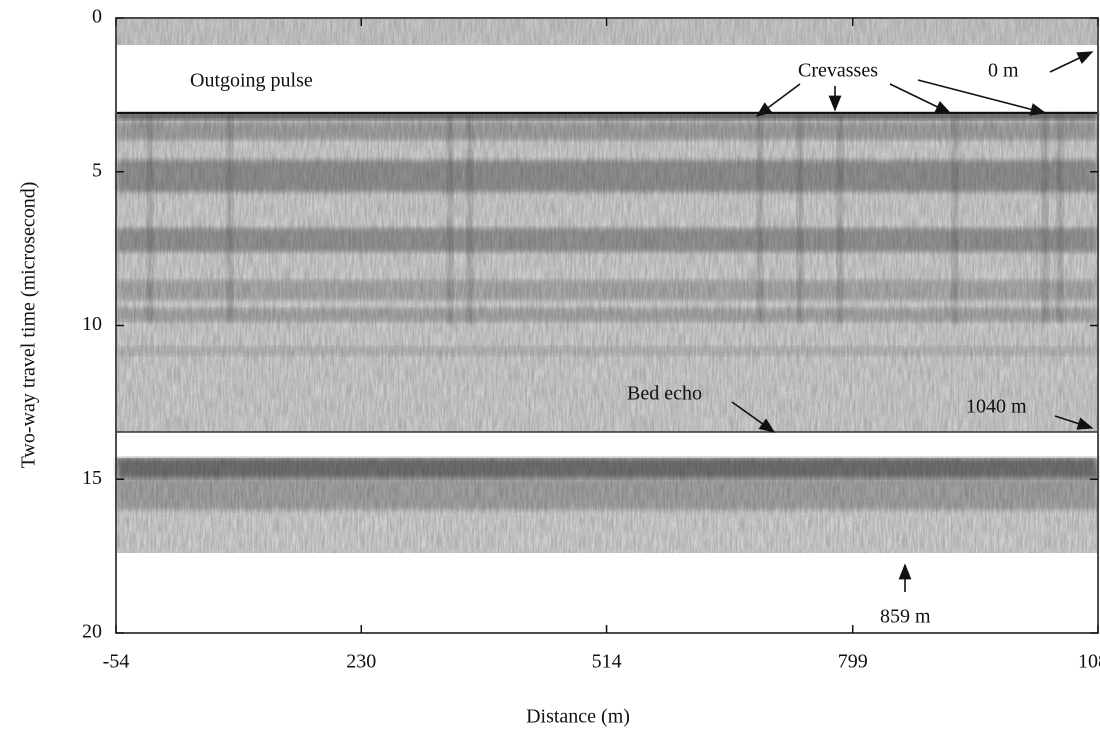  I want to click on x-tick-label: 1083, so click(1089, 662).